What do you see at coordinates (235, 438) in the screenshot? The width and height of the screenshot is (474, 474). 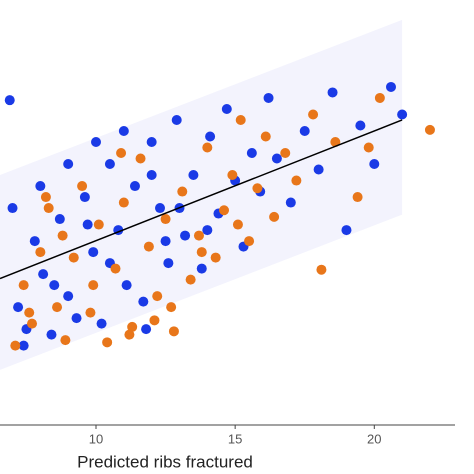 I see `x-tick-label: 15` at bounding box center [235, 438].